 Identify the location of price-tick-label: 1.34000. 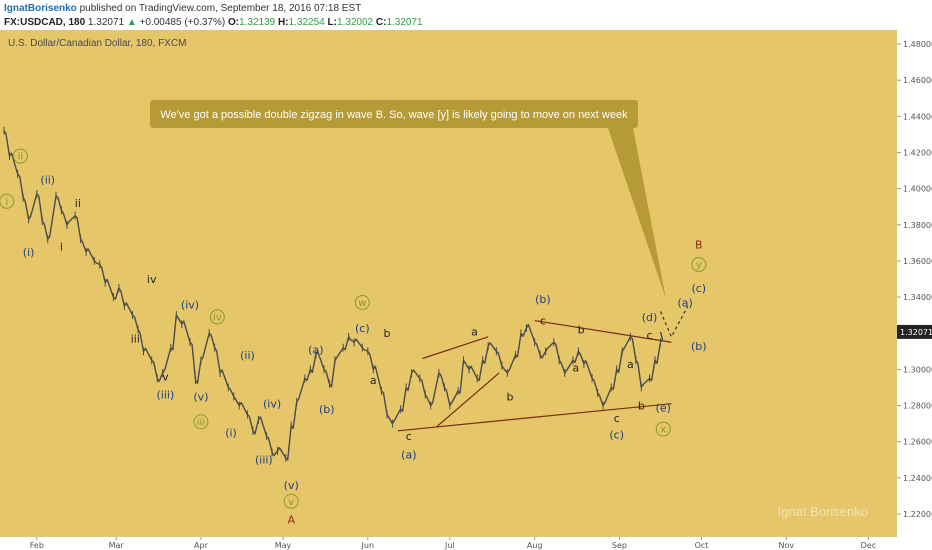
(917, 297).